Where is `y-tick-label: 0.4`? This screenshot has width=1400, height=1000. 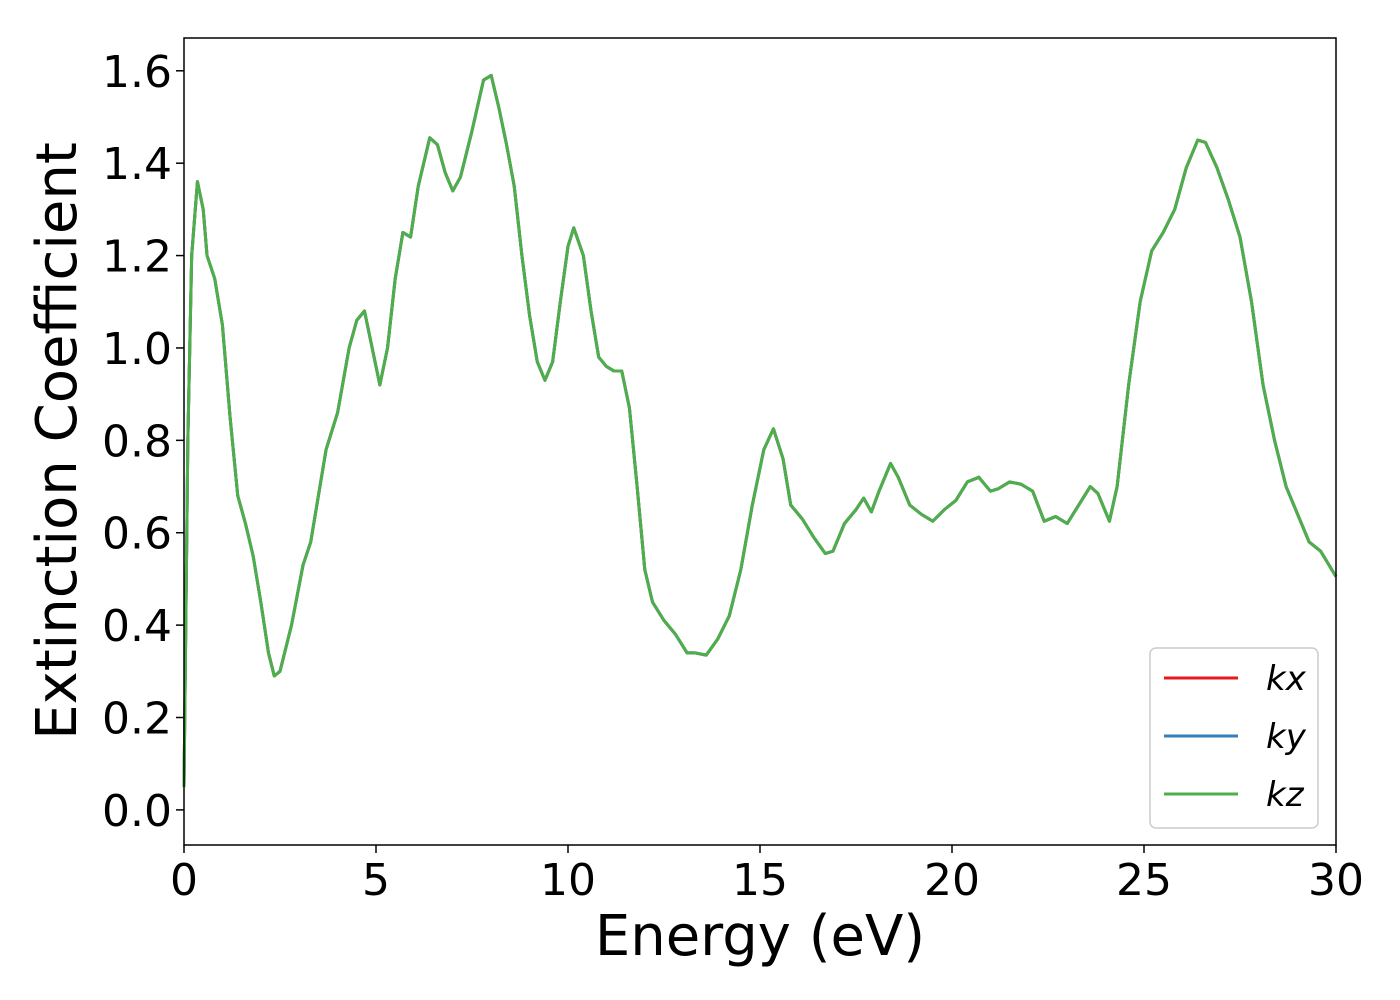
y-tick-label: 0.4 is located at coordinates (137, 626).